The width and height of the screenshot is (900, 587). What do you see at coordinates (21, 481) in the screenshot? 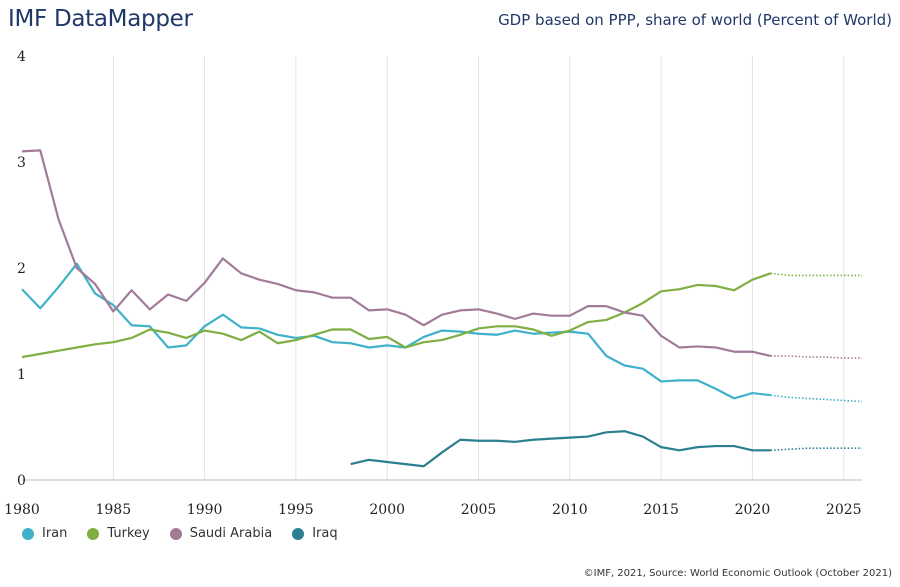
I see `y-tick-label: 0` at bounding box center [21, 481].